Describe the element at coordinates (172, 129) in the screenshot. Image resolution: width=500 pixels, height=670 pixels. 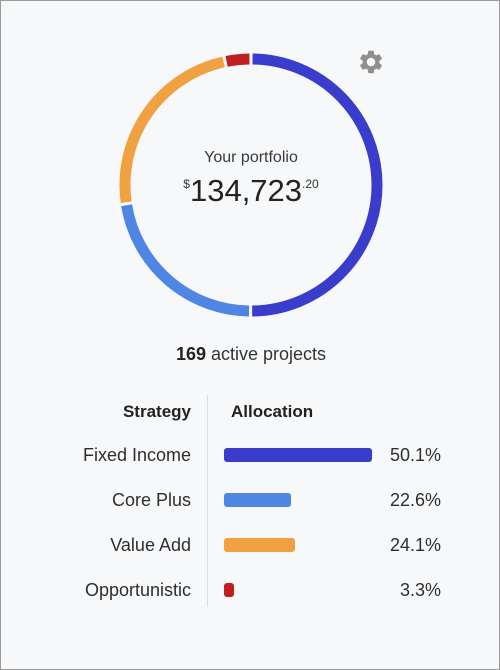
I see `donut-segment-value-add` at that location.